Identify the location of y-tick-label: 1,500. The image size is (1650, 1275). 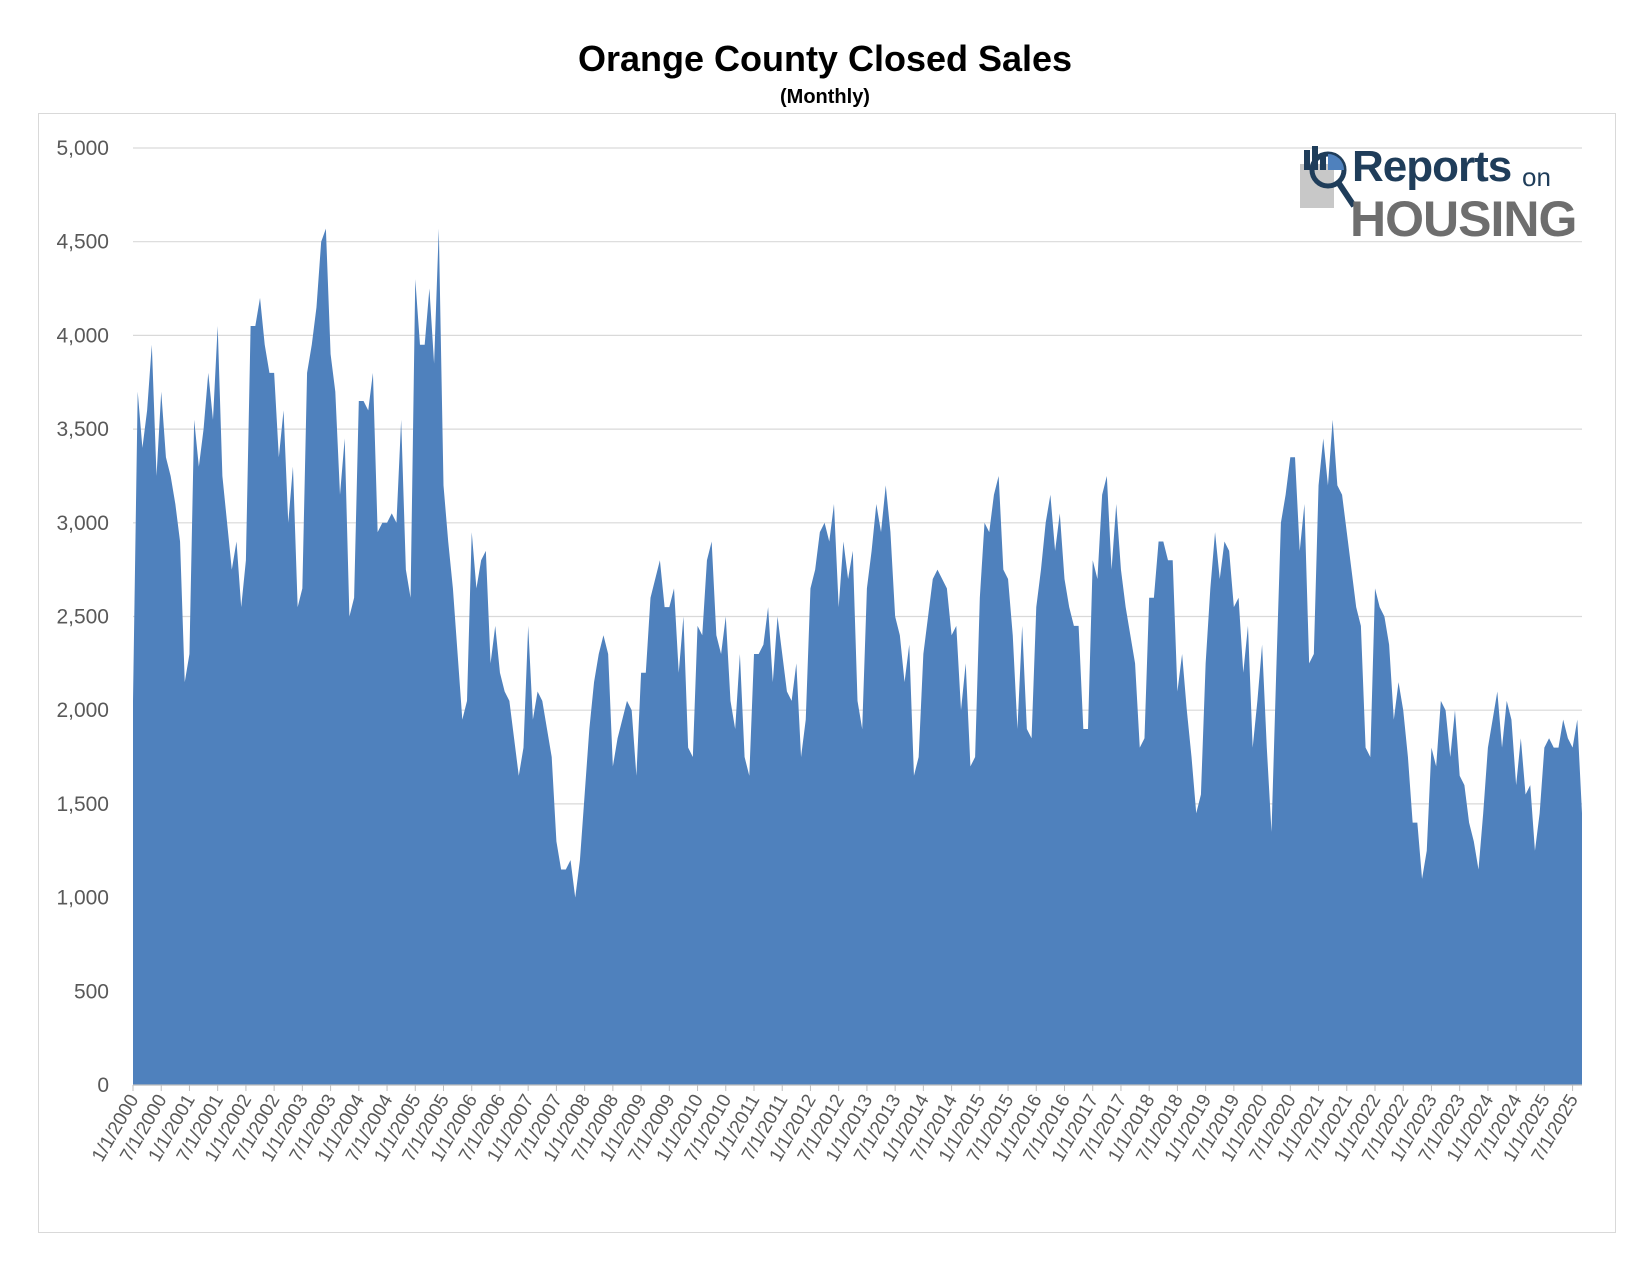
(82, 804).